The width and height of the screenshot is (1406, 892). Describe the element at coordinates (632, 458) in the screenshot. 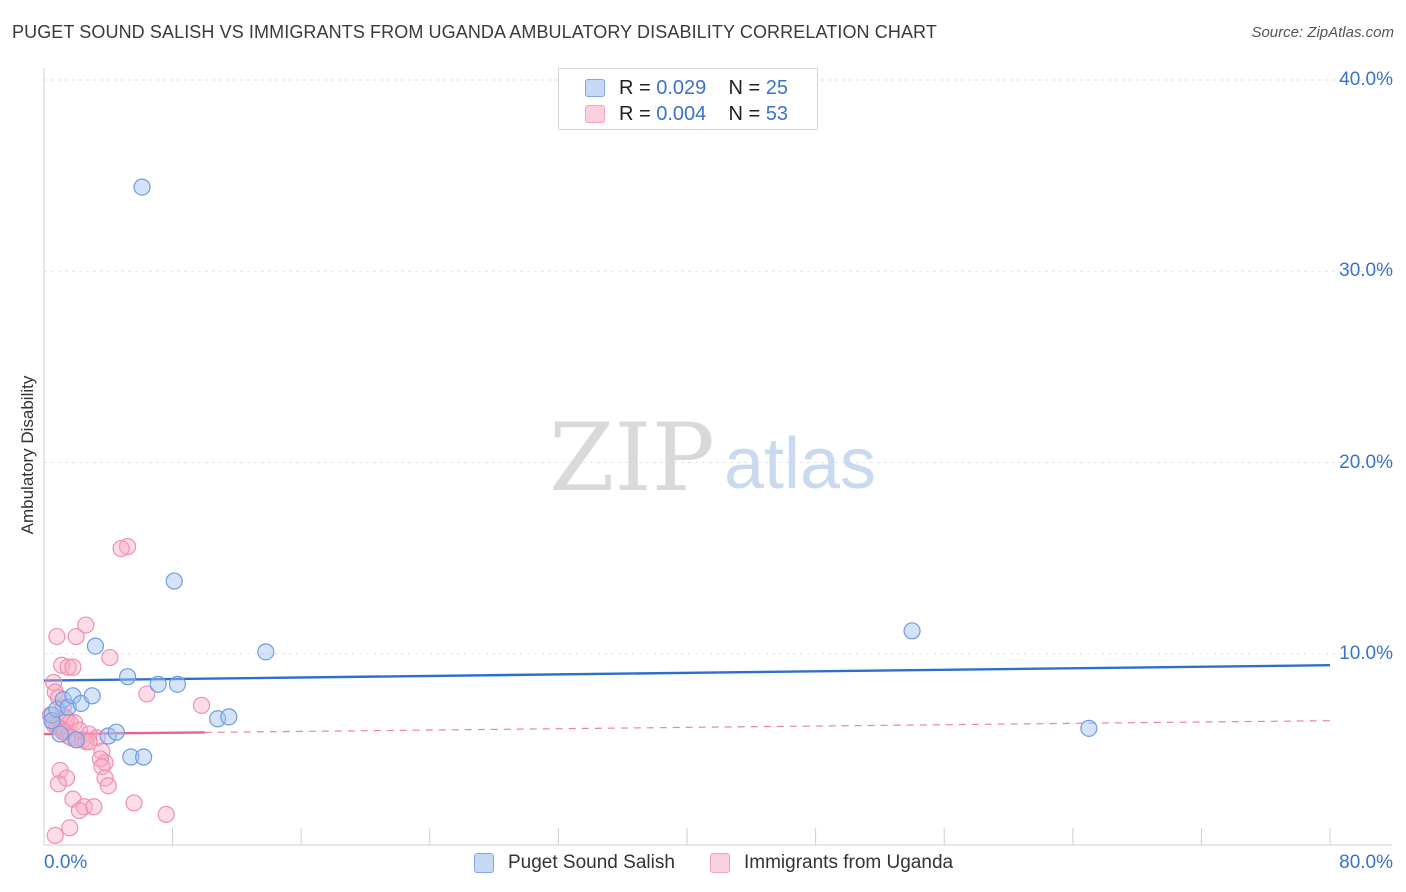

I see `watermark-zip: ZIP` at that location.